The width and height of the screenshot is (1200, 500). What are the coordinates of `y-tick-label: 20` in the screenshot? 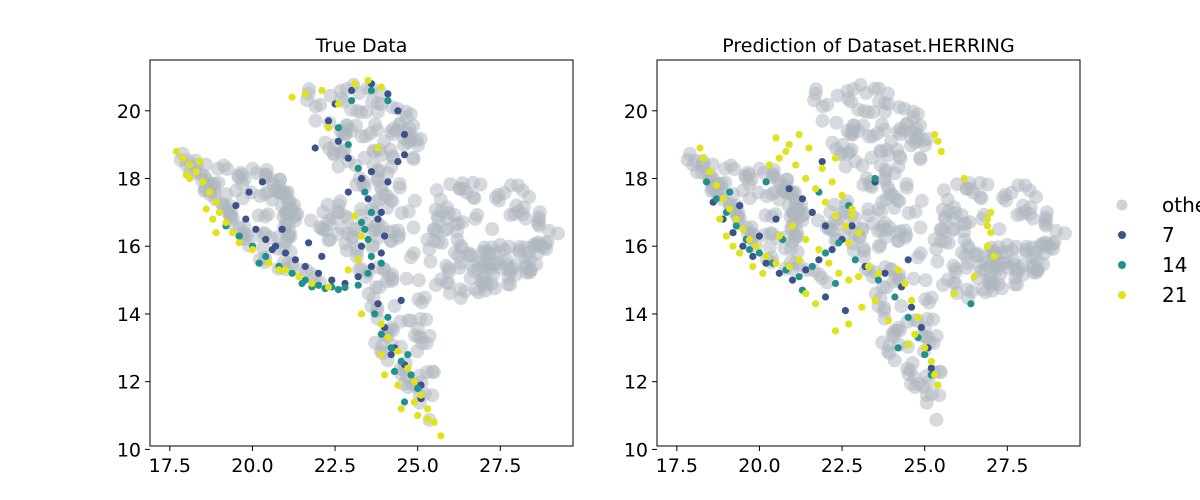 It's located at (636, 112).